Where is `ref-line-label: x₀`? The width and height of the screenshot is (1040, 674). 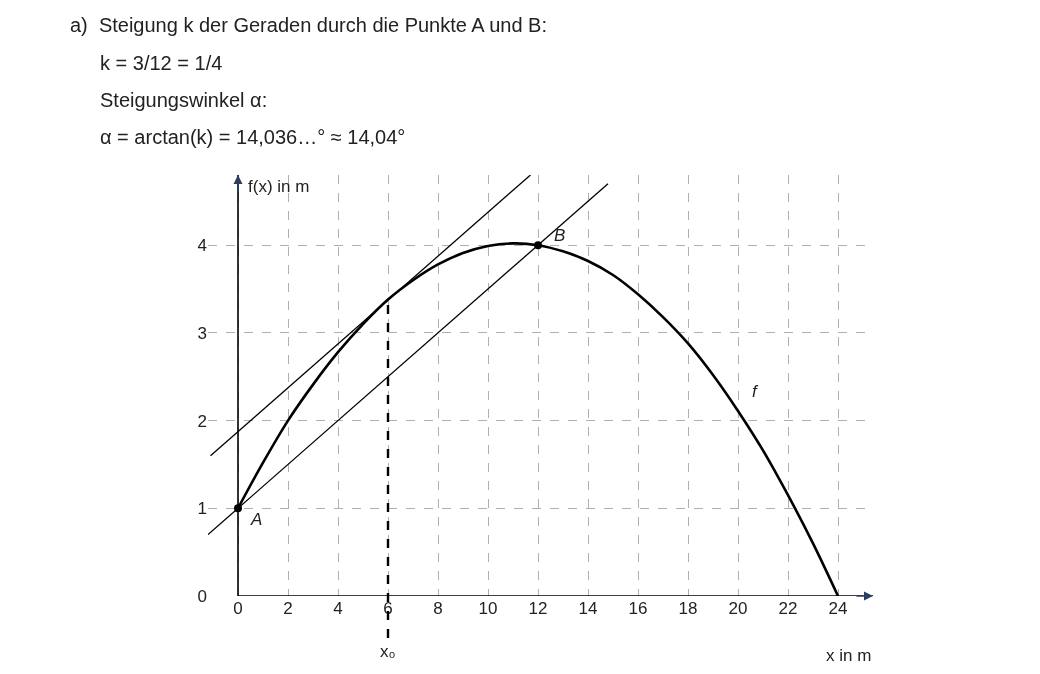
ref-line-label: x₀ is located at coordinates (388, 651).